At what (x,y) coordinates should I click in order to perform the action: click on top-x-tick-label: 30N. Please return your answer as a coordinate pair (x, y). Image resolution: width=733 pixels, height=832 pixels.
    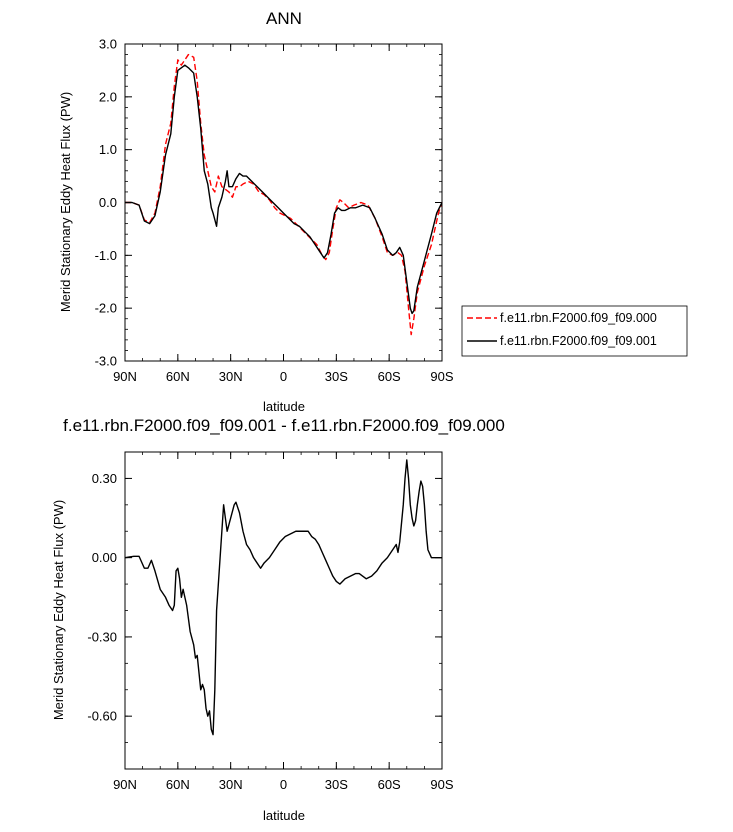
    Looking at the image, I should click on (231, 376).